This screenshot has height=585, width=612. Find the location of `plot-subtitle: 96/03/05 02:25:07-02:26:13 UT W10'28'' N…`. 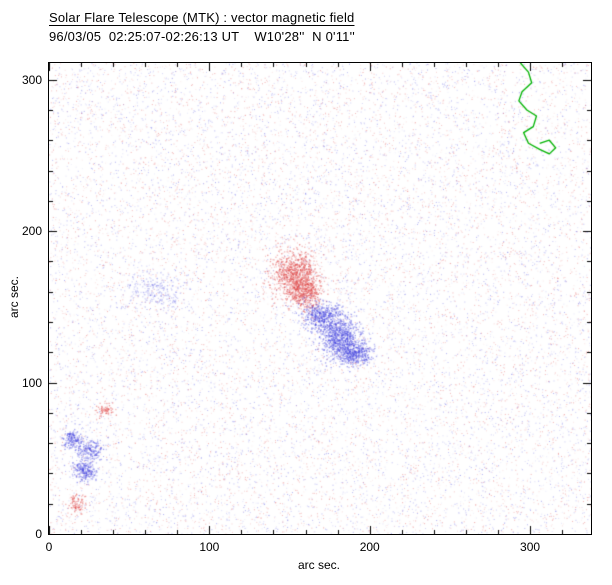

plot-subtitle: 96/03/05 02:25:07-02:26:13 UT W10'28'' N… is located at coordinates (202, 36).